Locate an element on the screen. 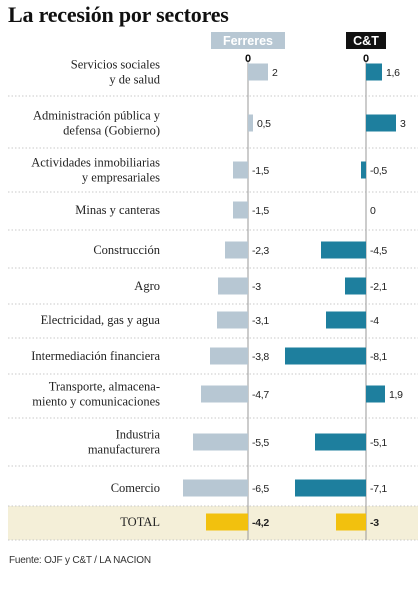 The image size is (420, 597). category-label: Industria is located at coordinates (138, 435).